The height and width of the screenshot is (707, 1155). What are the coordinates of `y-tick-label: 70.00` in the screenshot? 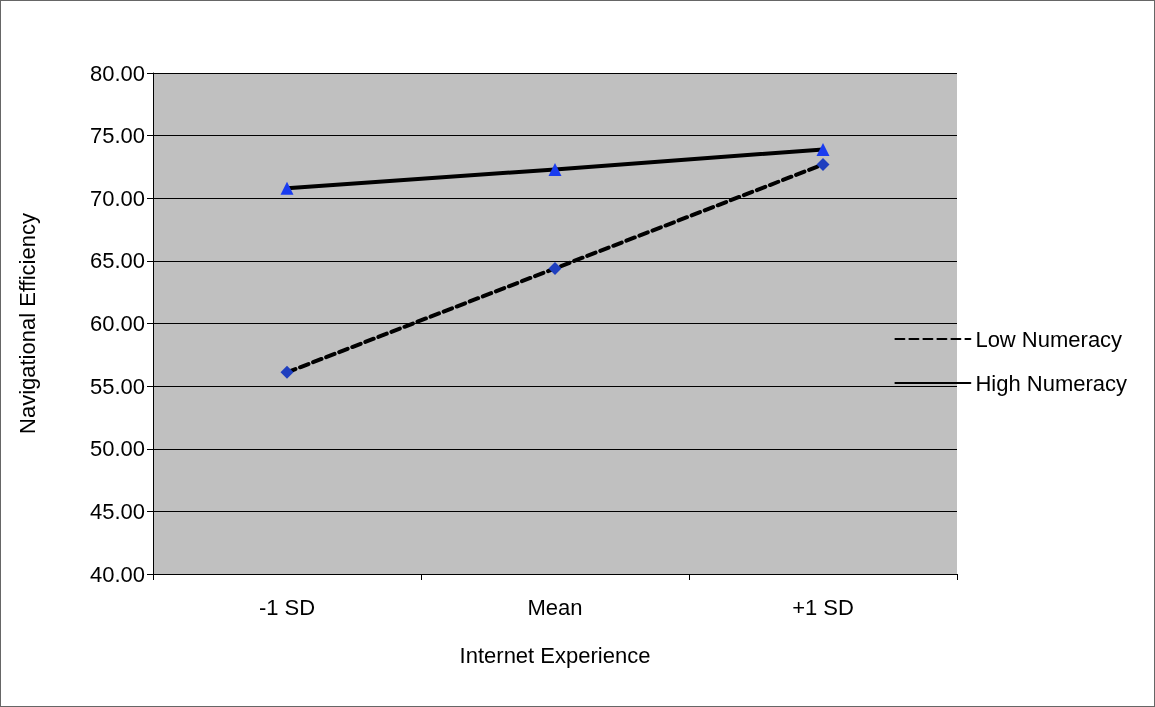 It's located at (117, 198).